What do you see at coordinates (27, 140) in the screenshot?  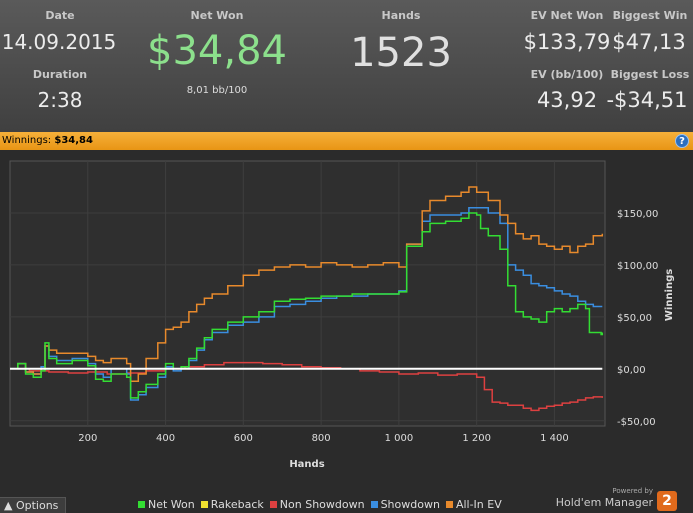 I see `winnings-label: Winnings:` at bounding box center [27, 140].